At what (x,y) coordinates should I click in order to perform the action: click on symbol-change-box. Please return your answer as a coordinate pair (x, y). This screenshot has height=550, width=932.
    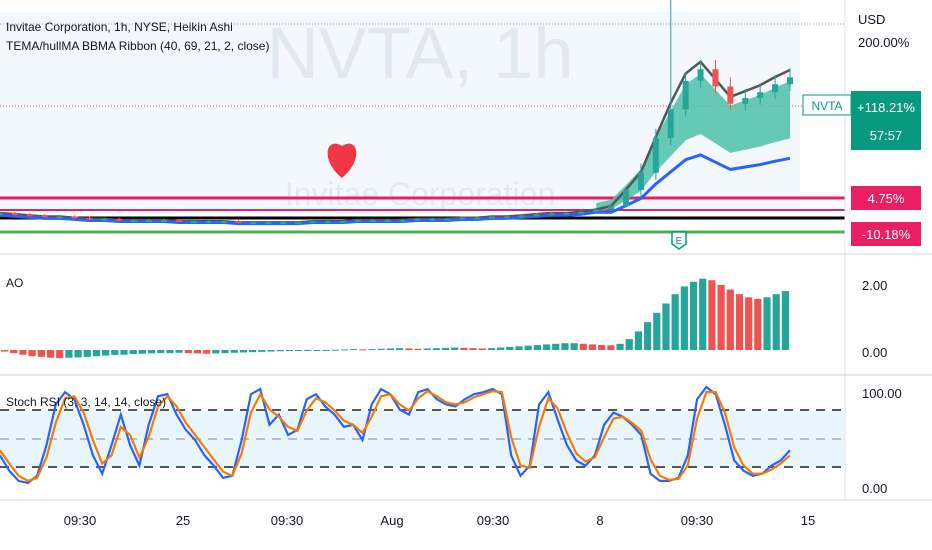
    Looking at the image, I should click on (886, 120).